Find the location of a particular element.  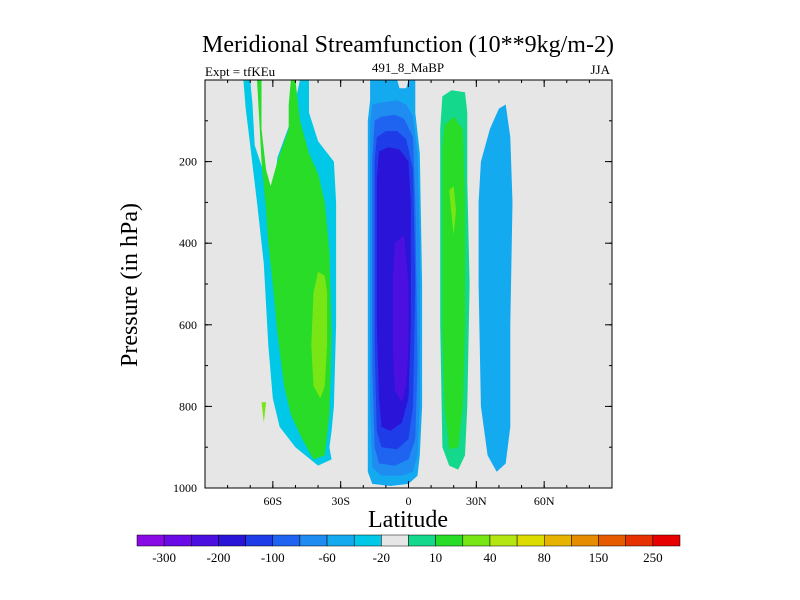

colorbar-label: 250 is located at coordinates (653, 557).